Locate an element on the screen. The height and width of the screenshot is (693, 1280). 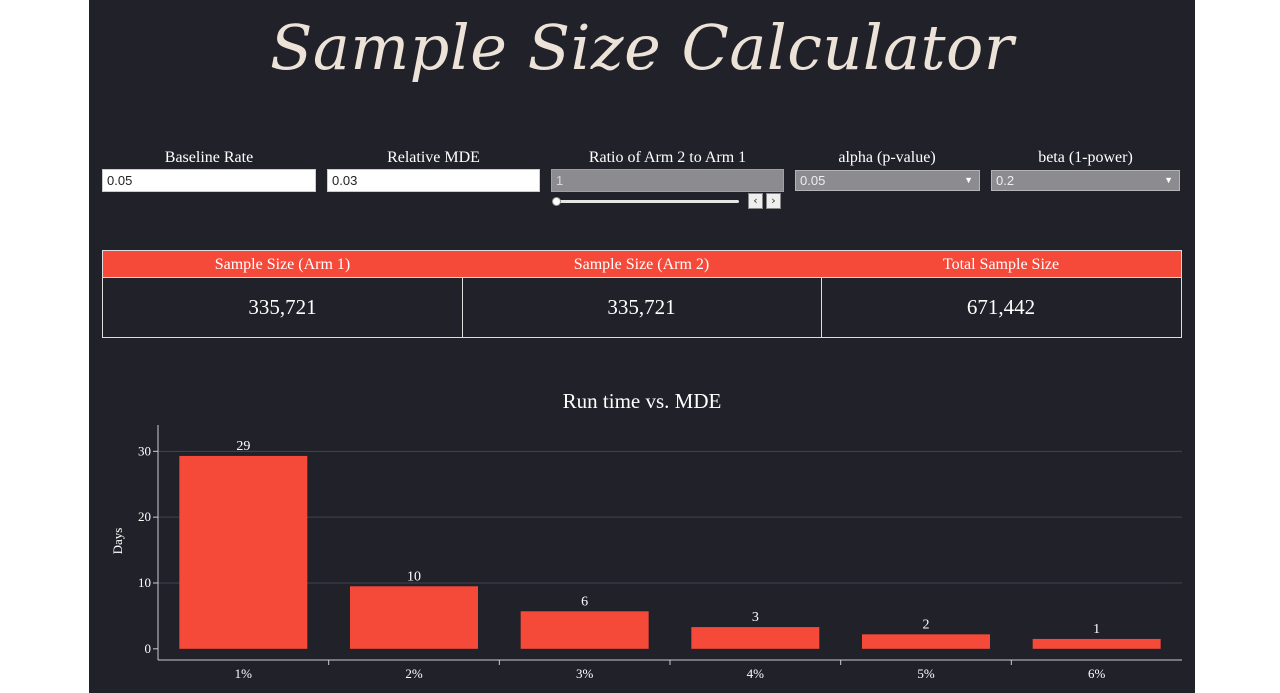
chevron-right-icon: › is located at coordinates (773, 200).